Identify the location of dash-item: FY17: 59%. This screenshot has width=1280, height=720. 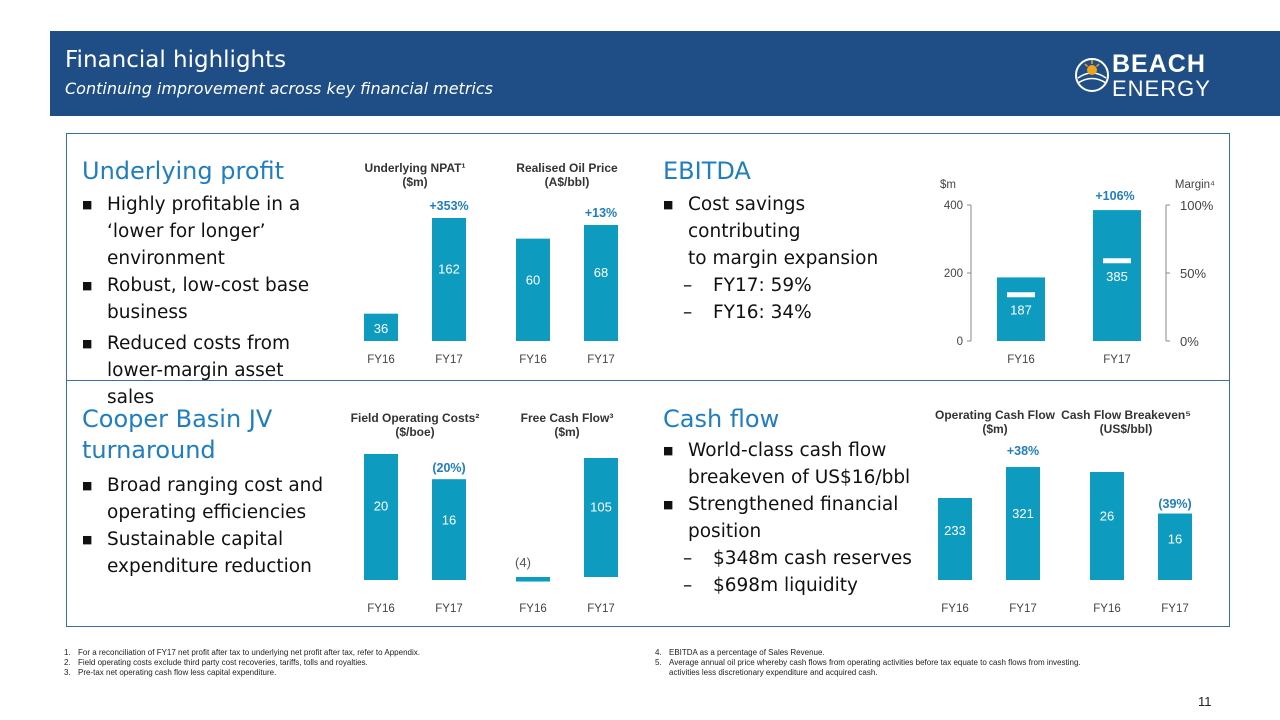
(793, 285).